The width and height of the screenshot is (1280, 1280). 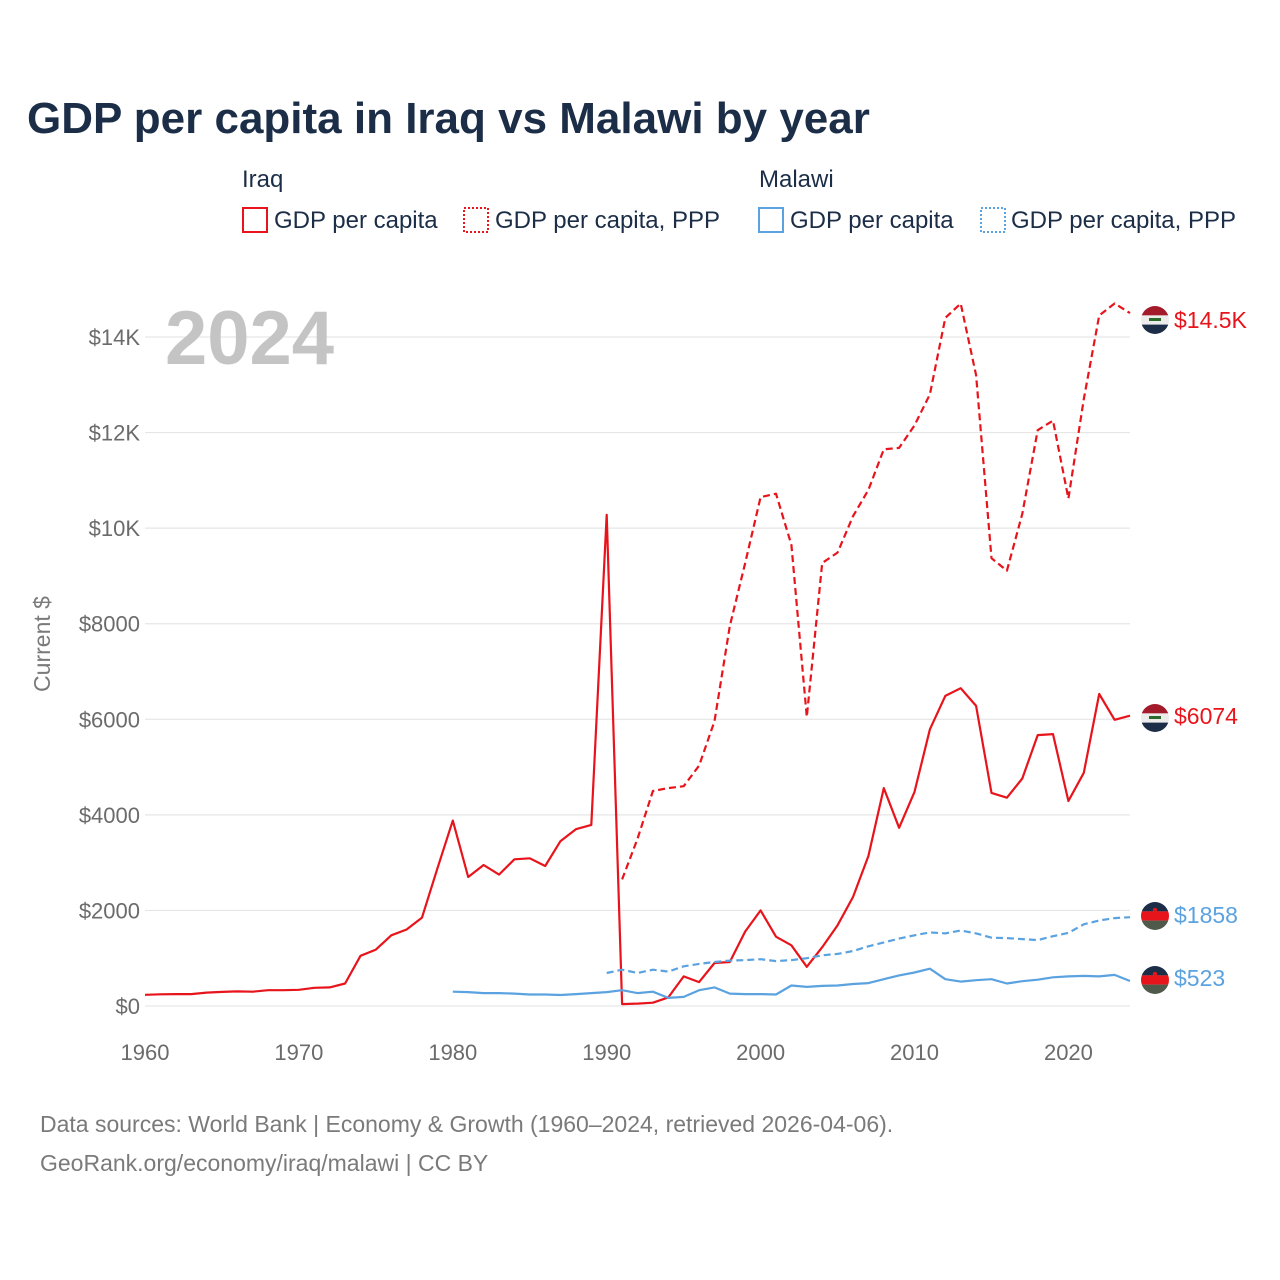 What do you see at coordinates (110, 672) in the screenshot?
I see `y-axis-ticks: $0 $2000 $4000 $6000 $8000 $10K $12K $14K` at bounding box center [110, 672].